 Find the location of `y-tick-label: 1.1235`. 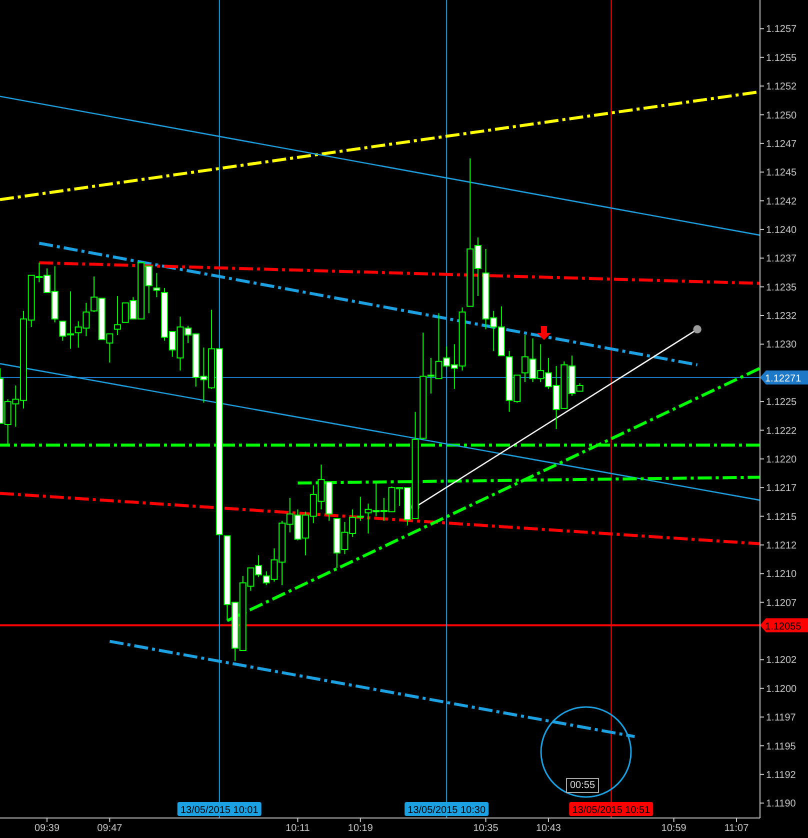

y-tick-label: 1.1235 is located at coordinates (782, 288).